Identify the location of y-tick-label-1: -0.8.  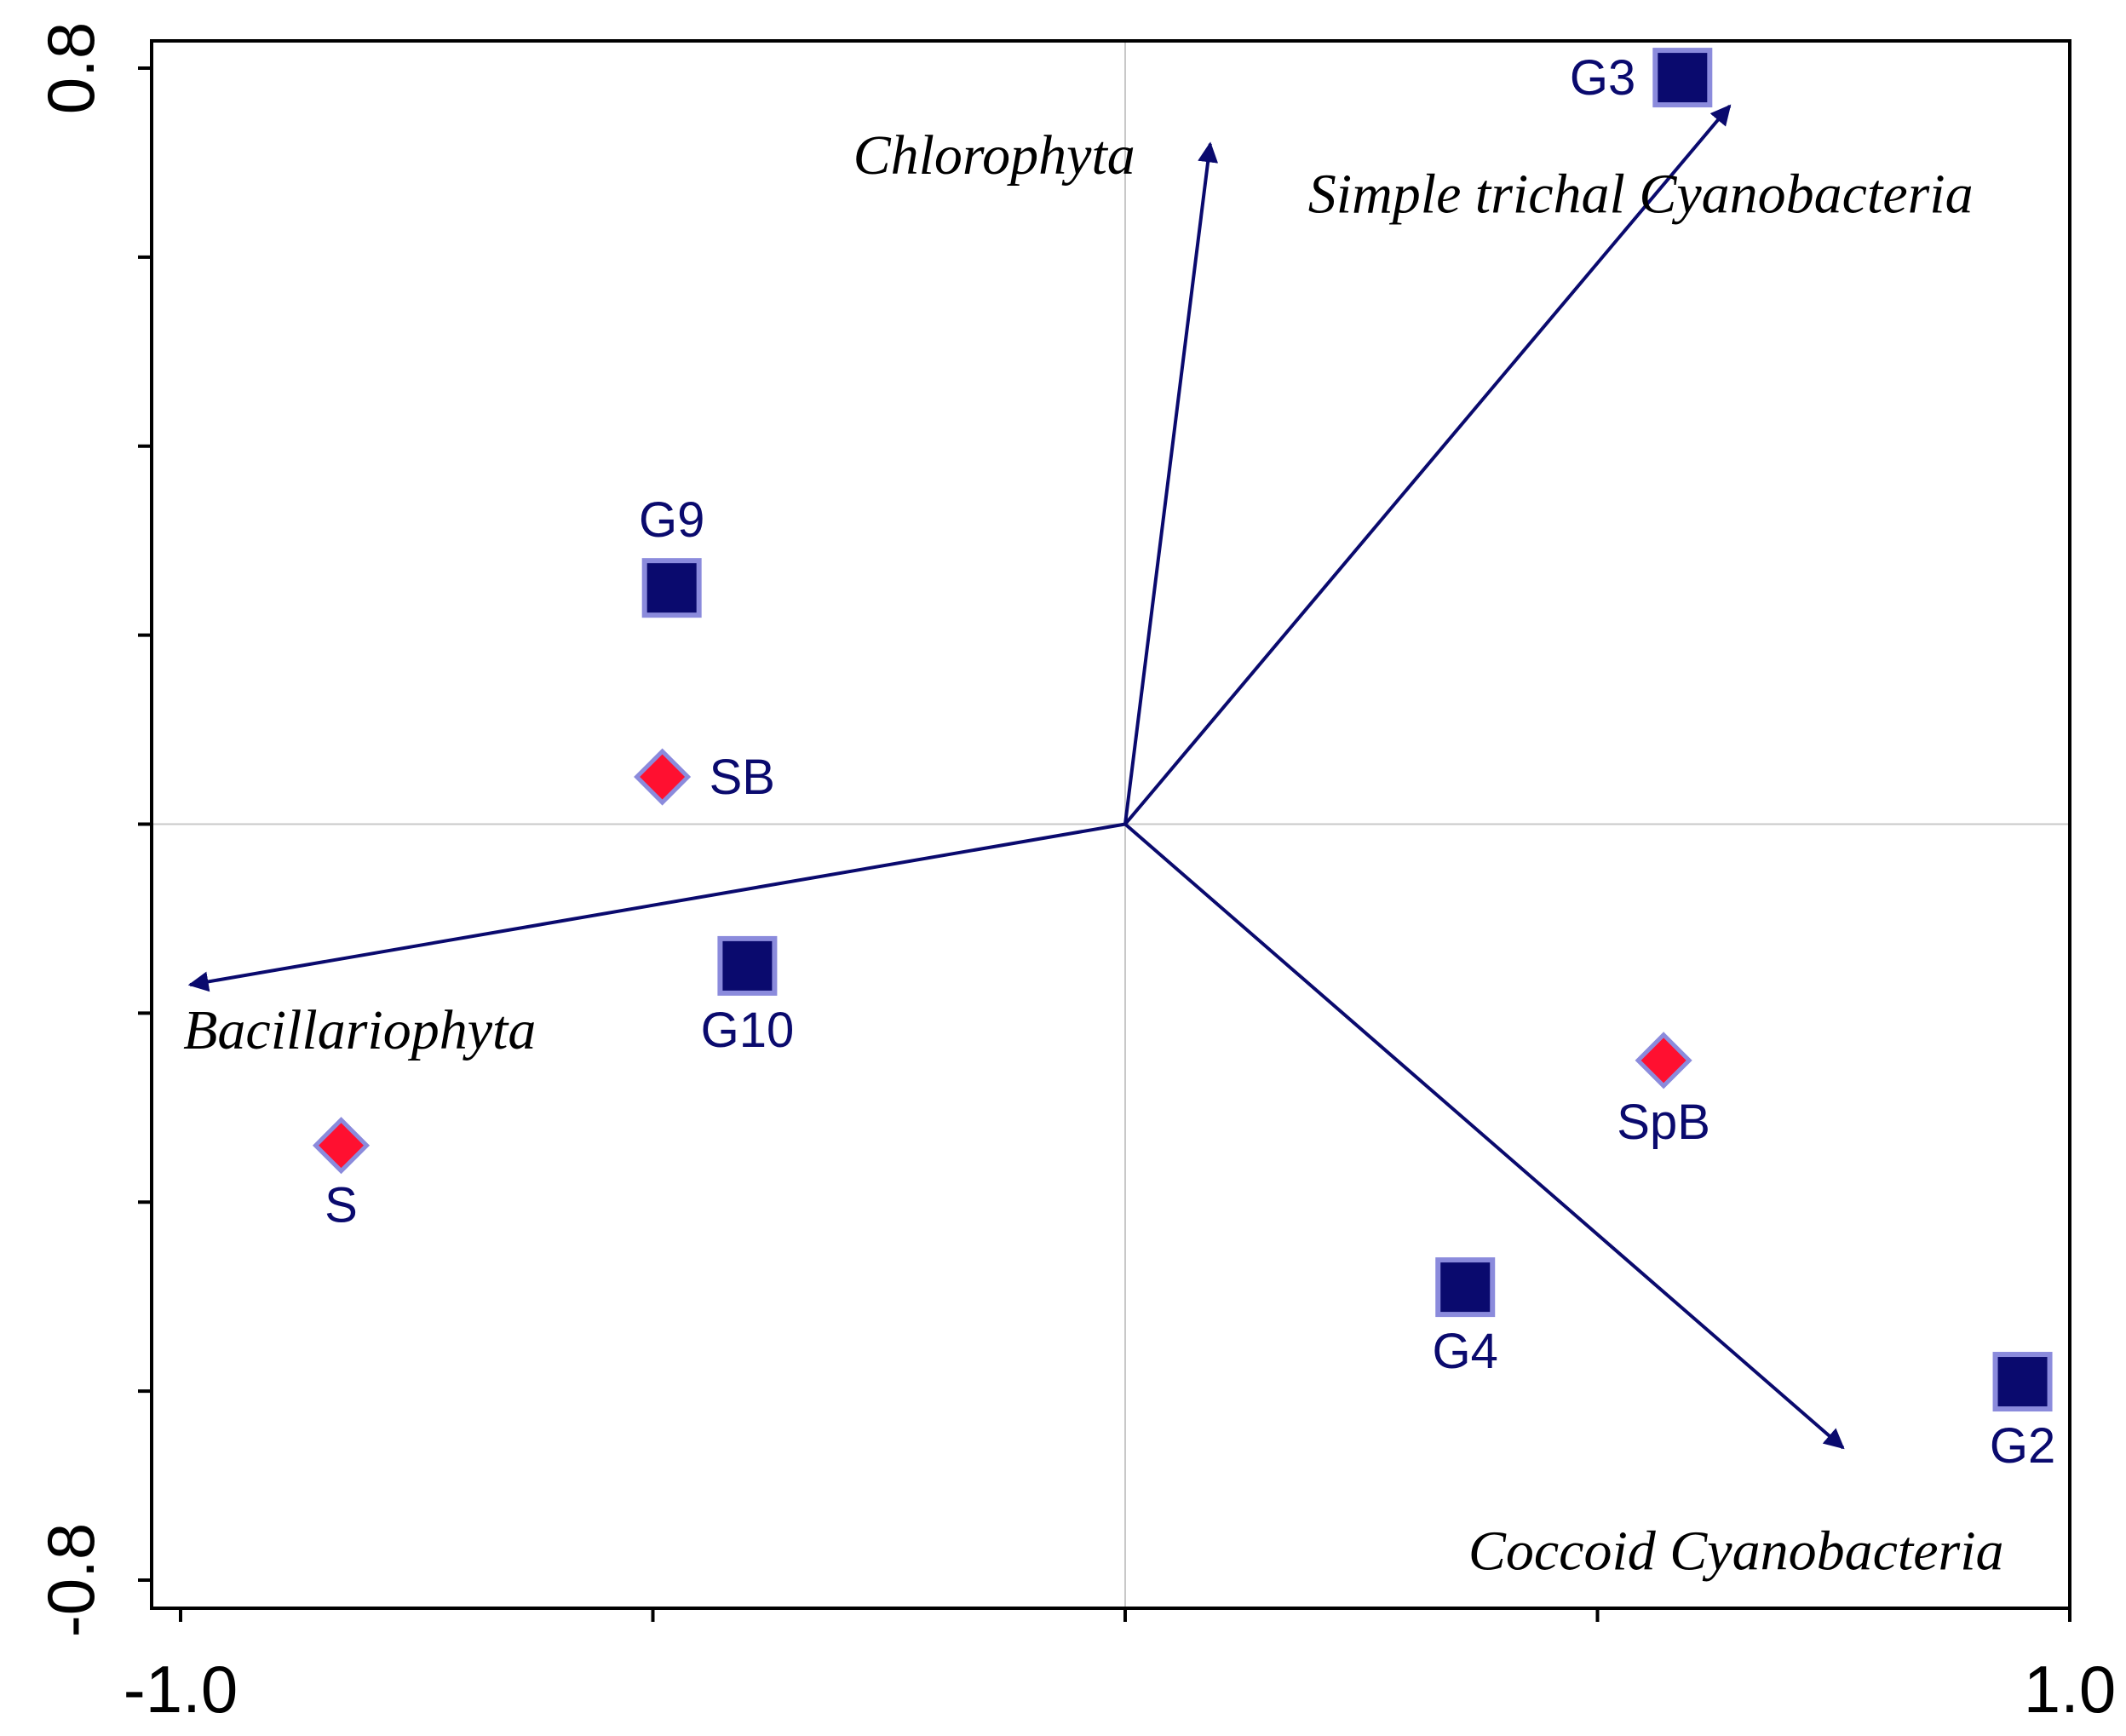
(70, 1580).